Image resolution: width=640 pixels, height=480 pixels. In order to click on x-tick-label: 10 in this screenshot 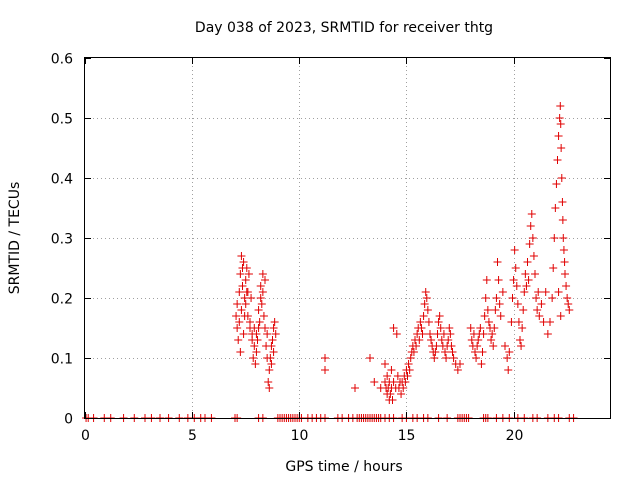, I will do `click(300, 436)`.